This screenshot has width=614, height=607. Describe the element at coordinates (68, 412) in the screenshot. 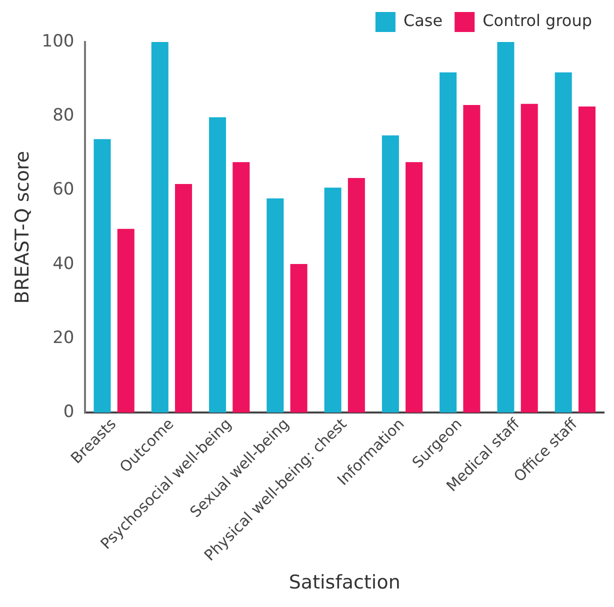

I see `y-tick-label: 0` at that location.